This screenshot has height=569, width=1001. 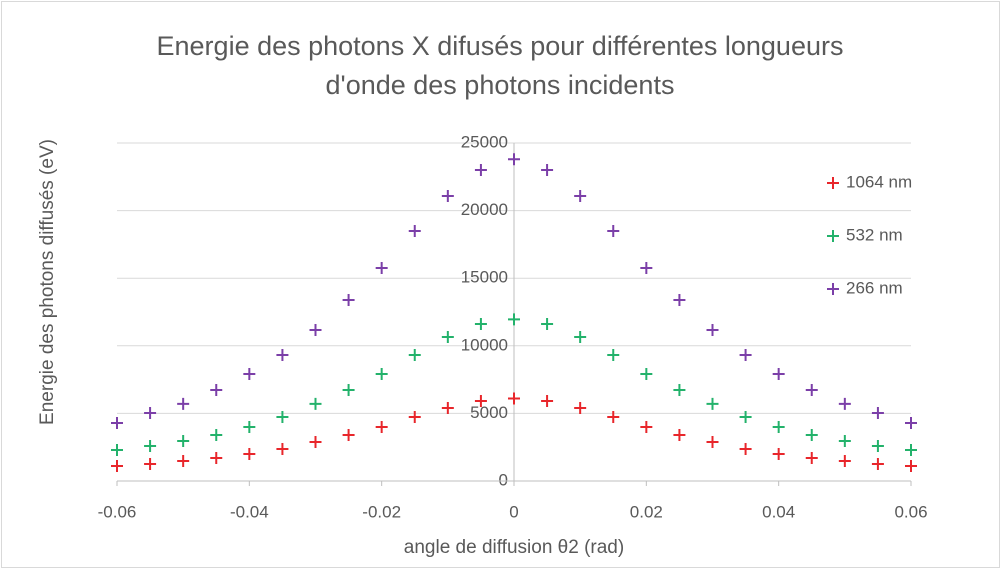 What do you see at coordinates (874, 234) in the screenshot?
I see `legend-label: 532 nm` at bounding box center [874, 234].